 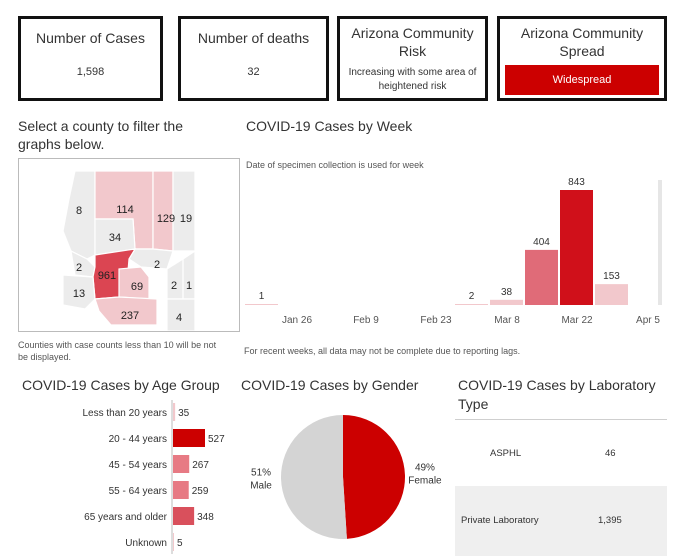 What do you see at coordinates (506, 453) in the screenshot?
I see `lab-row-name: ASPHL` at bounding box center [506, 453].